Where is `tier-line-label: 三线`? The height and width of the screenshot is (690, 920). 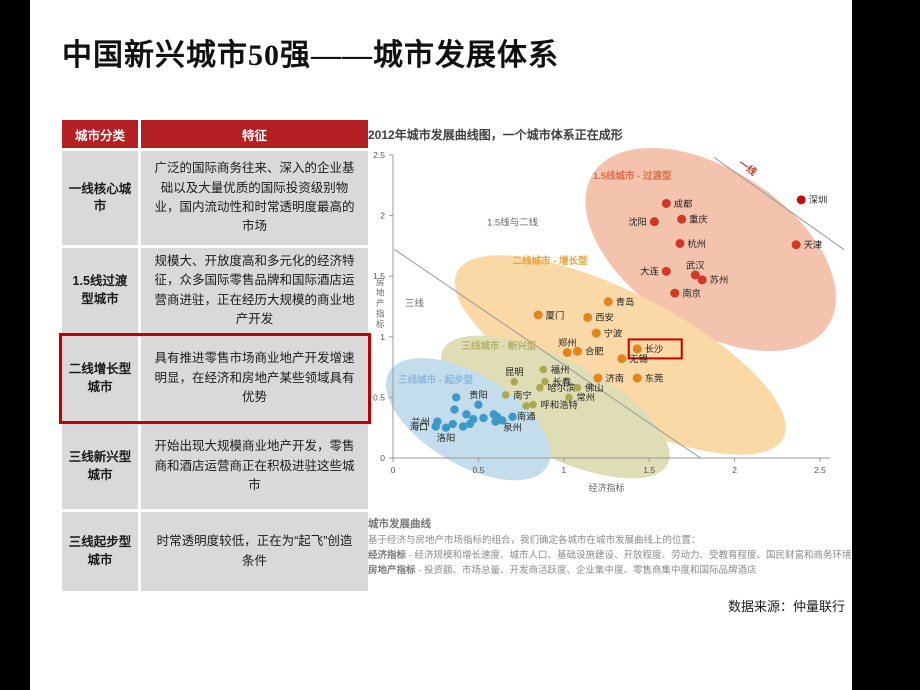 tier-line-label: 三线 is located at coordinates (415, 304).